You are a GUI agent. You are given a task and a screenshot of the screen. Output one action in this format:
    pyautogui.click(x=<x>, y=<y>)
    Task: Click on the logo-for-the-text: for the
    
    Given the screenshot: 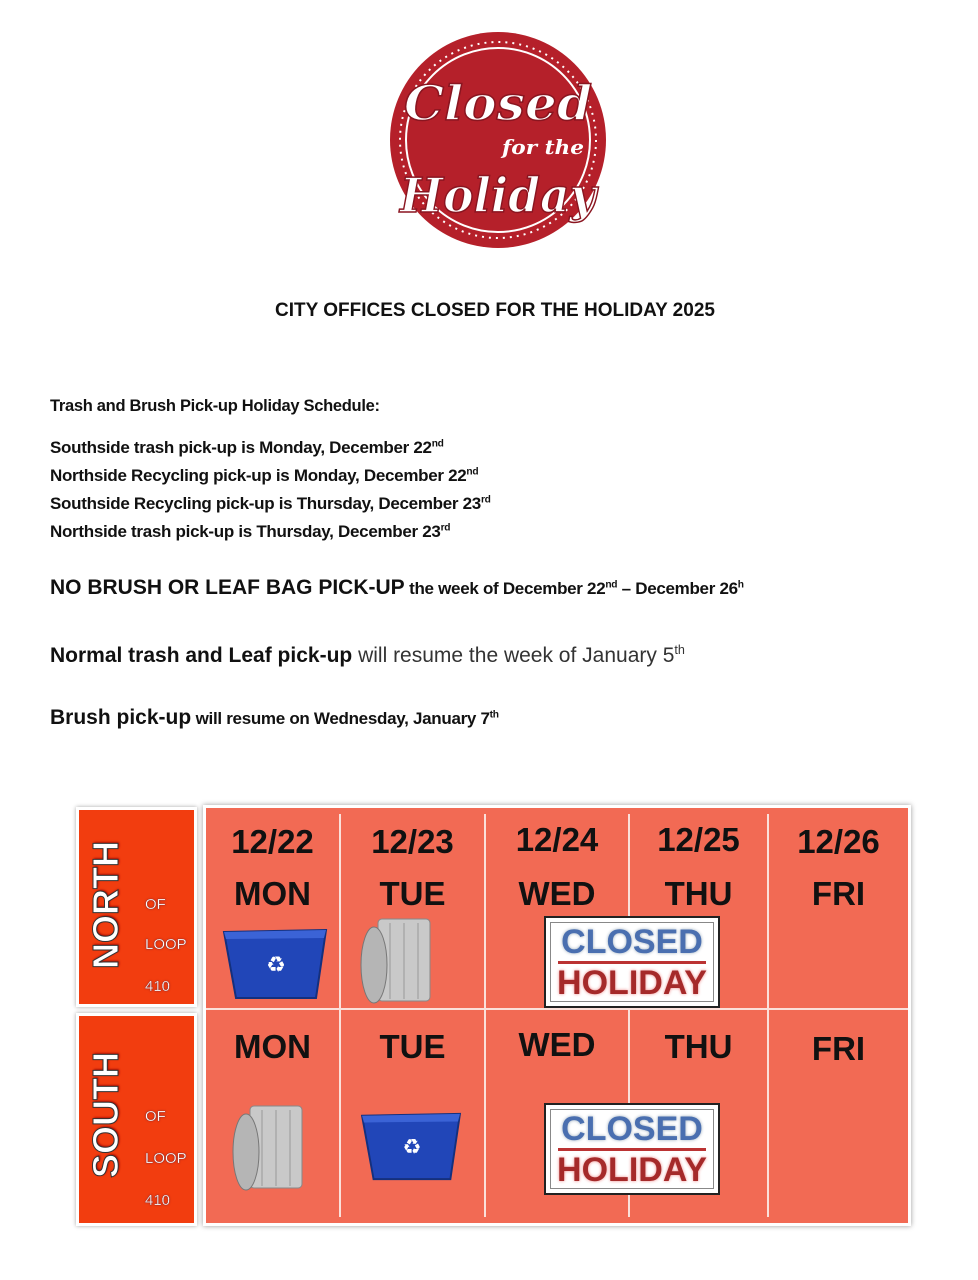 What is the action you would take?
    pyautogui.click(x=542, y=147)
    